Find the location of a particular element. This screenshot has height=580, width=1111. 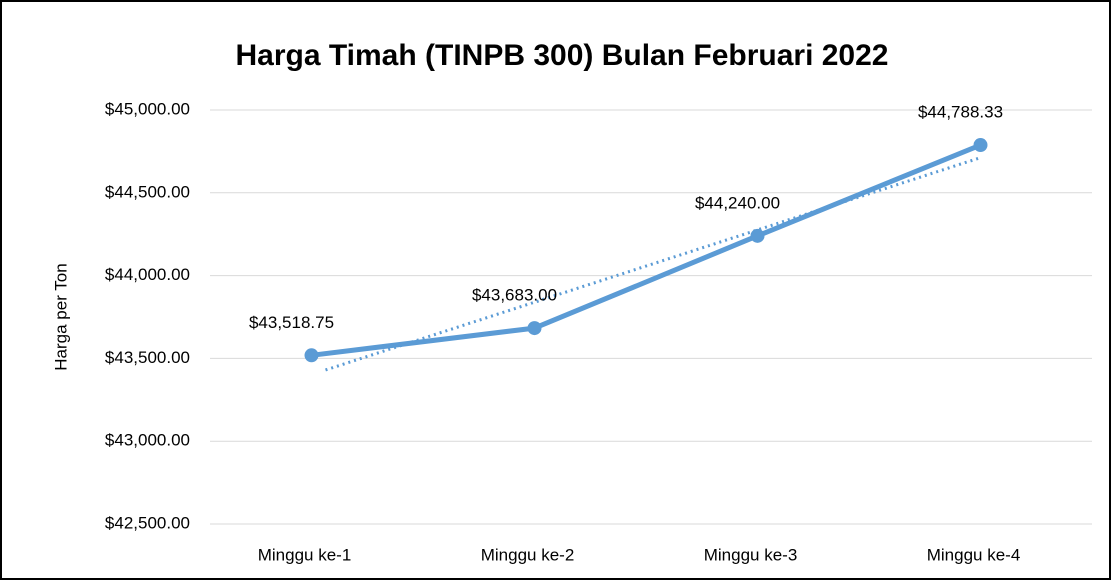

y-axis-label: Harga per Ton is located at coordinates (60, 316).